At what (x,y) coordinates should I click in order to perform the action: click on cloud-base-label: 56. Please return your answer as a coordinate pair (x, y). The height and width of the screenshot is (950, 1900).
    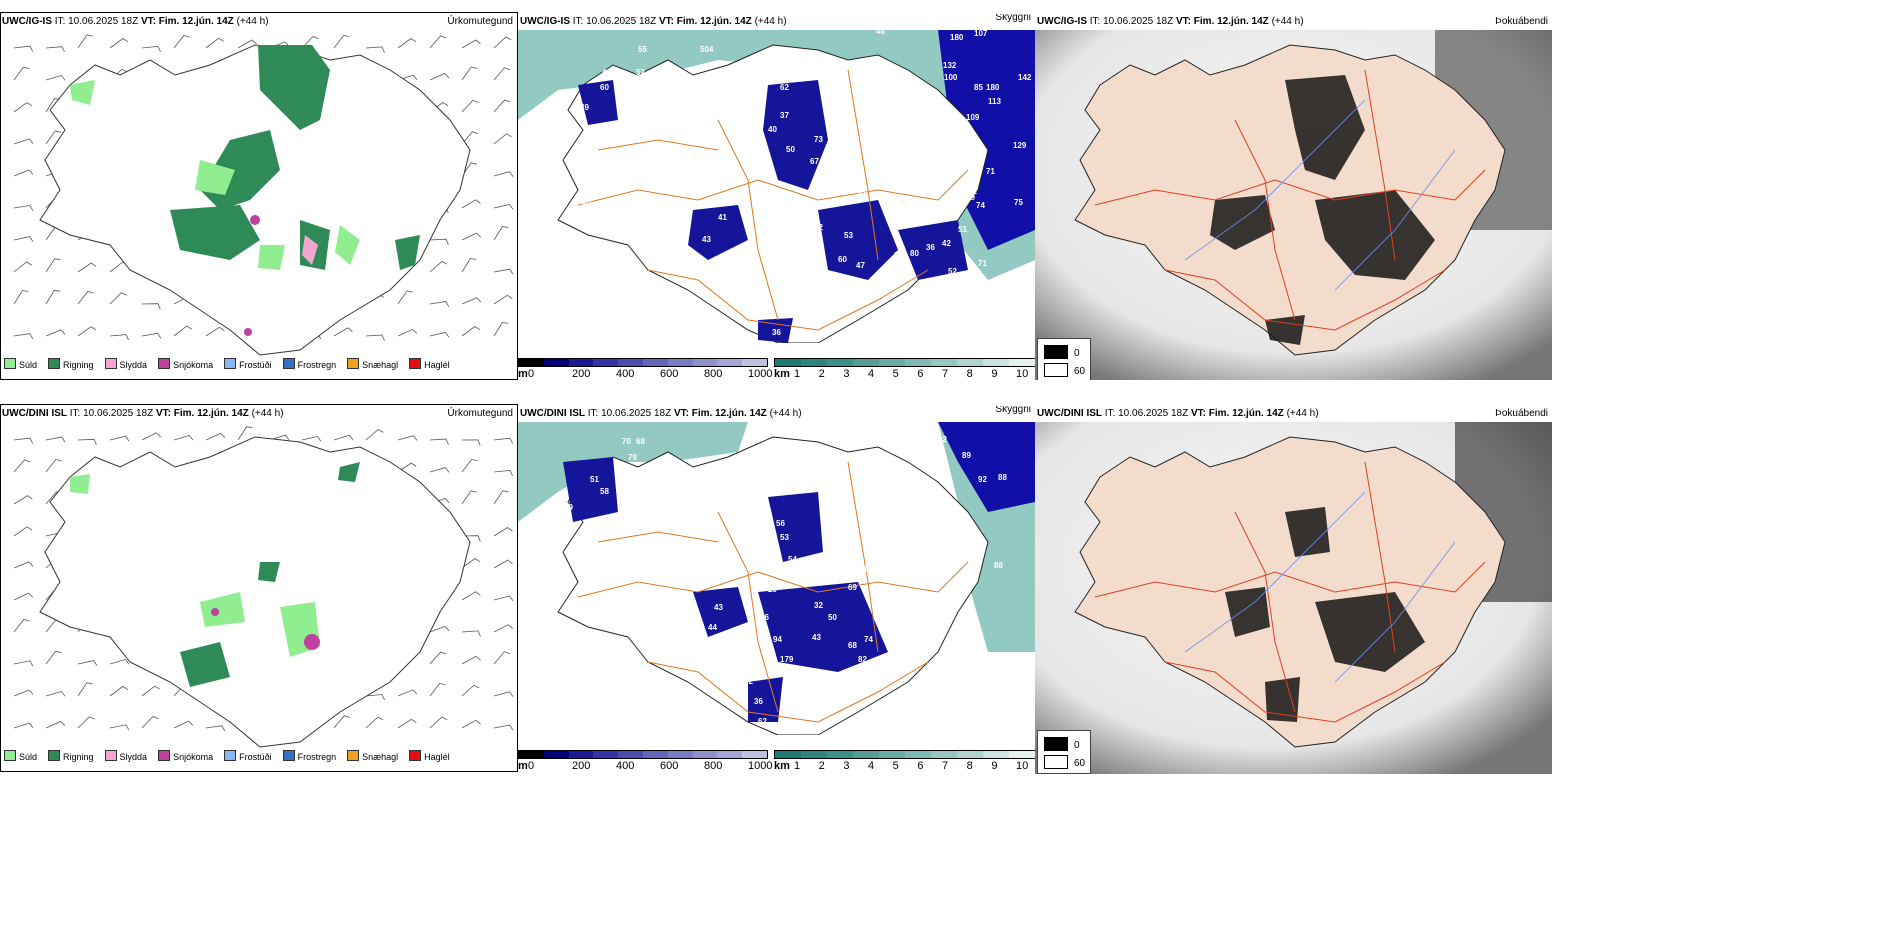
    Looking at the image, I should click on (780, 523).